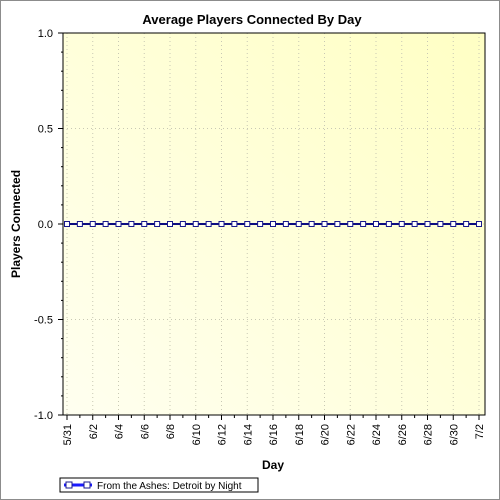  Describe the element at coordinates (145, 431) in the screenshot. I see `x-tick-label: 6/6` at that location.